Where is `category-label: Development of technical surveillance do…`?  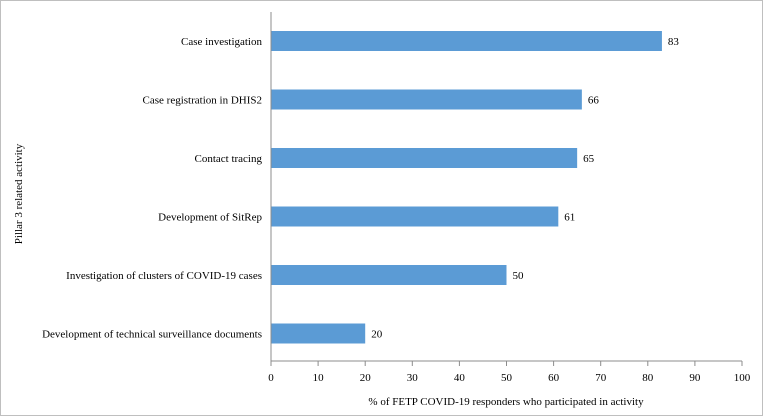
category-label: Development of technical surveillance do… is located at coordinates (152, 335).